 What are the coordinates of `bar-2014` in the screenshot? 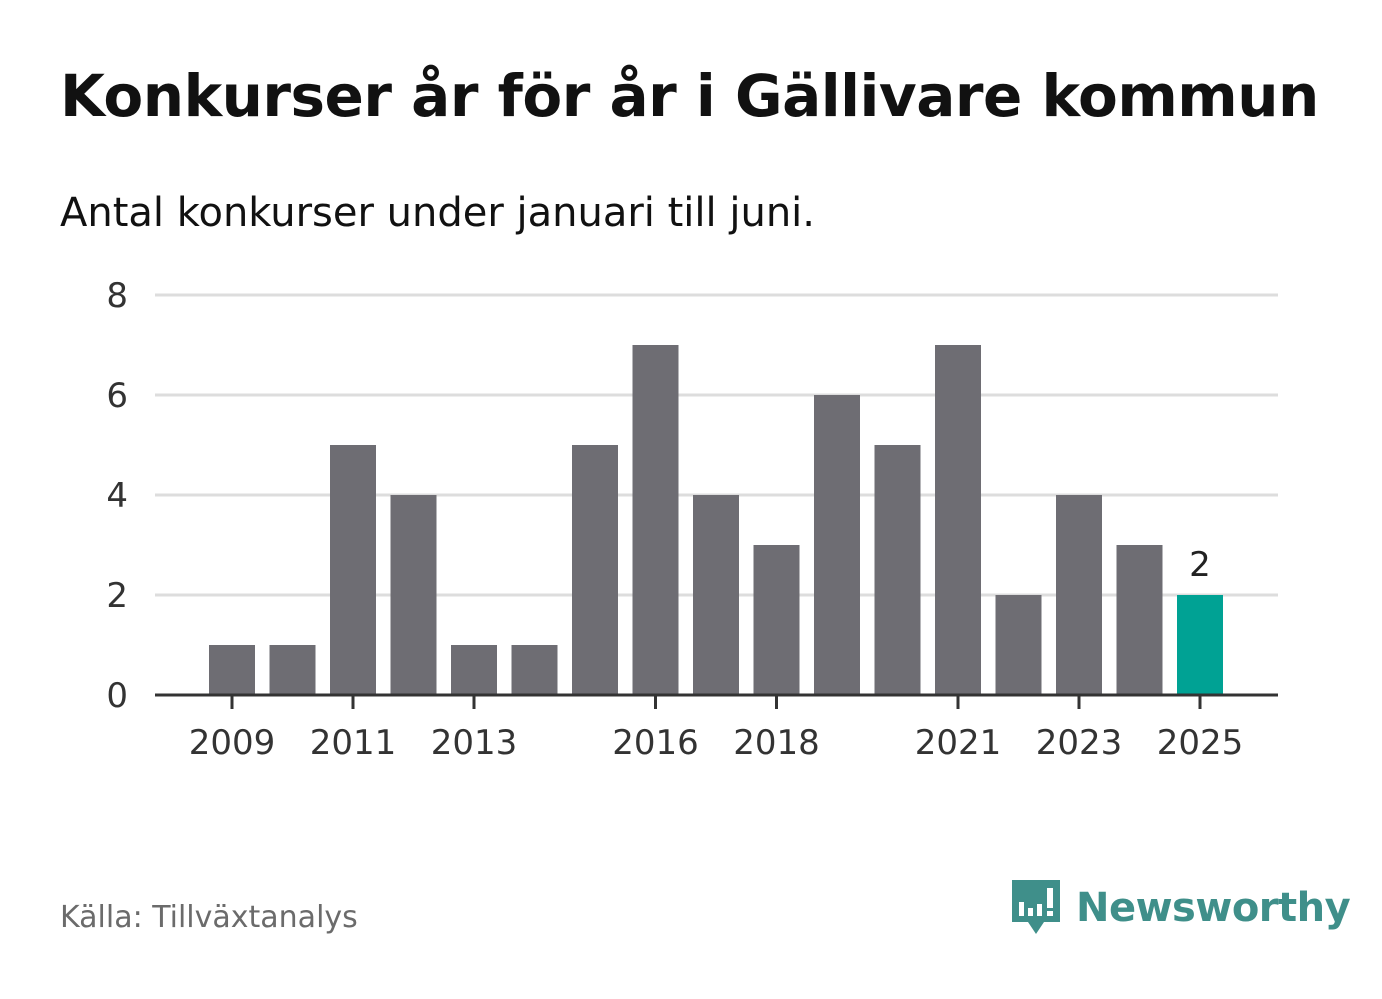 It's located at (534, 670).